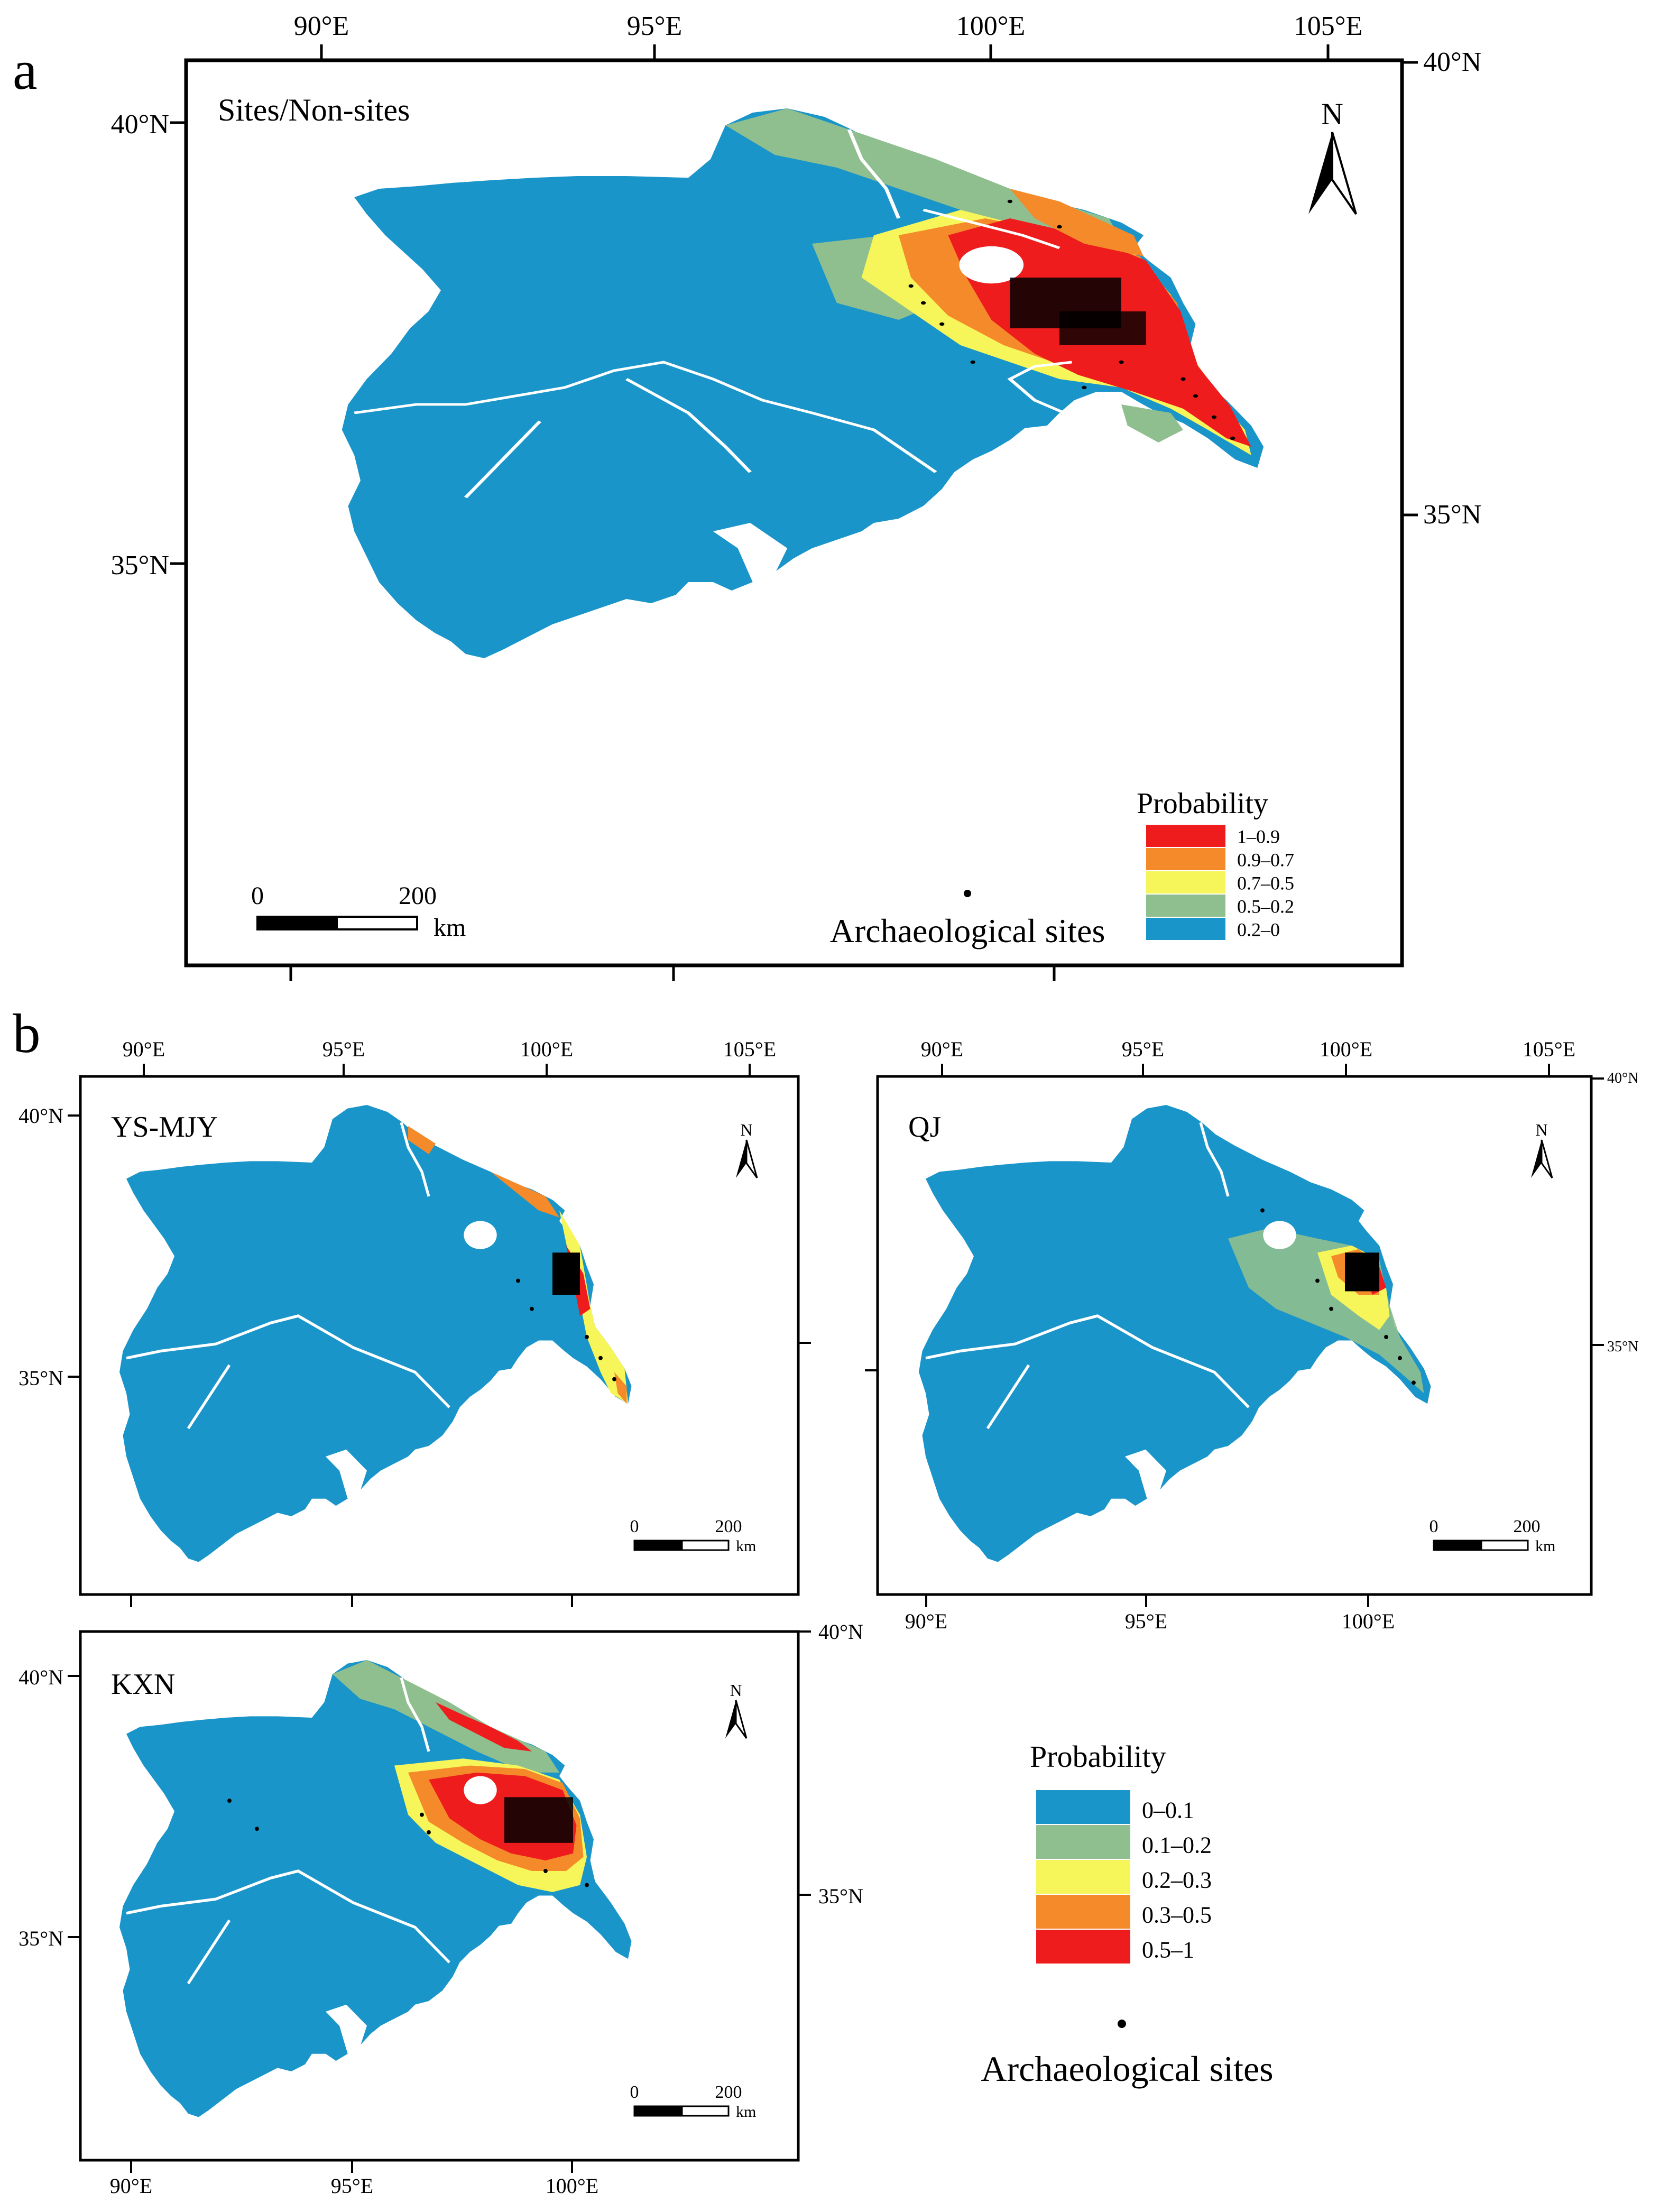 This screenshot has height=2212, width=1660. I want to click on kxn-north-arrow: N, so click(736, 1710).